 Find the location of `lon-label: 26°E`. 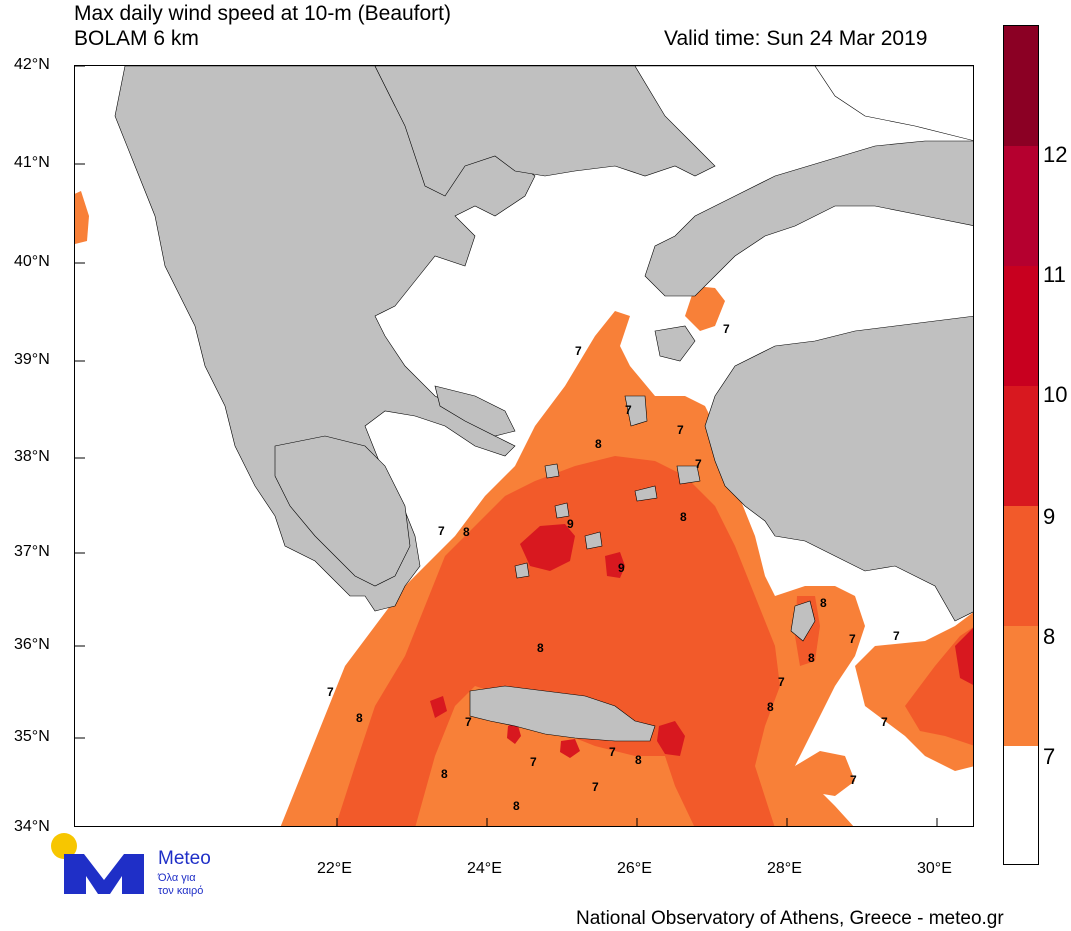

lon-label: 26°E is located at coordinates (634, 868).